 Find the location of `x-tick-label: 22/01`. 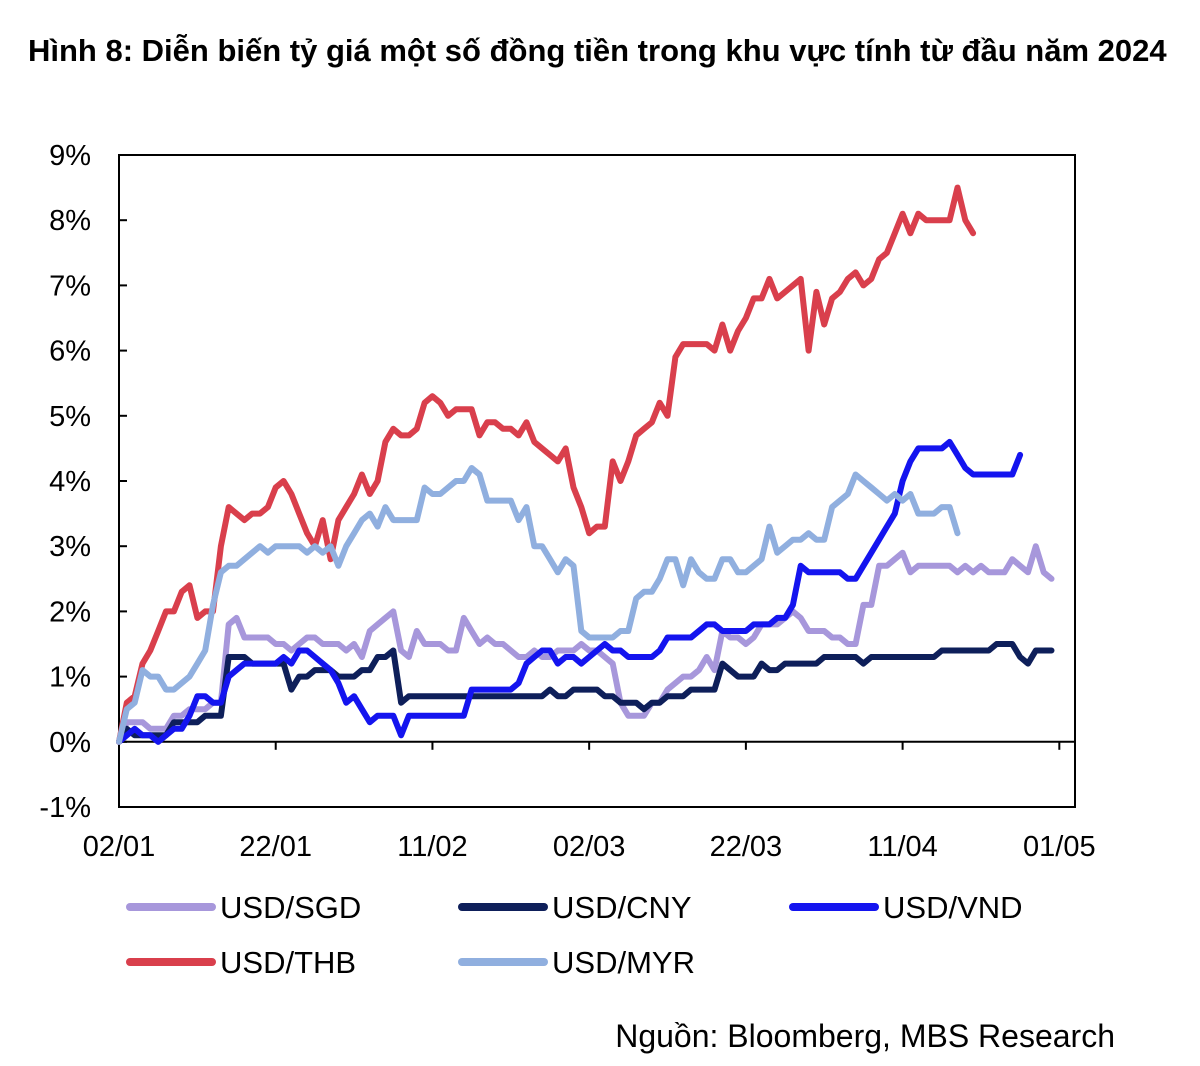

x-tick-label: 22/01 is located at coordinates (275, 847).